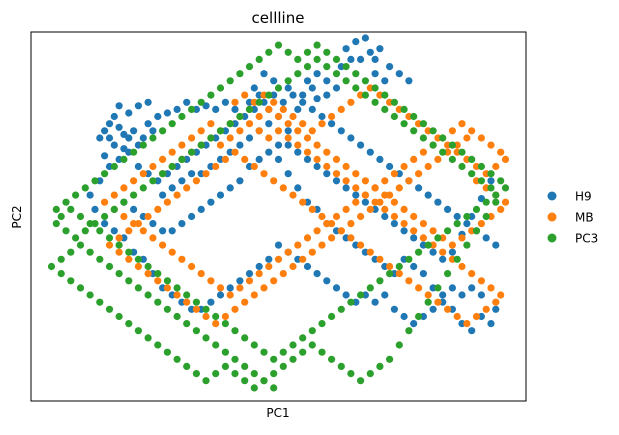 This screenshot has height=435, width=619. What do you see at coordinates (552, 196) in the screenshot?
I see `legend-marker` at bounding box center [552, 196].